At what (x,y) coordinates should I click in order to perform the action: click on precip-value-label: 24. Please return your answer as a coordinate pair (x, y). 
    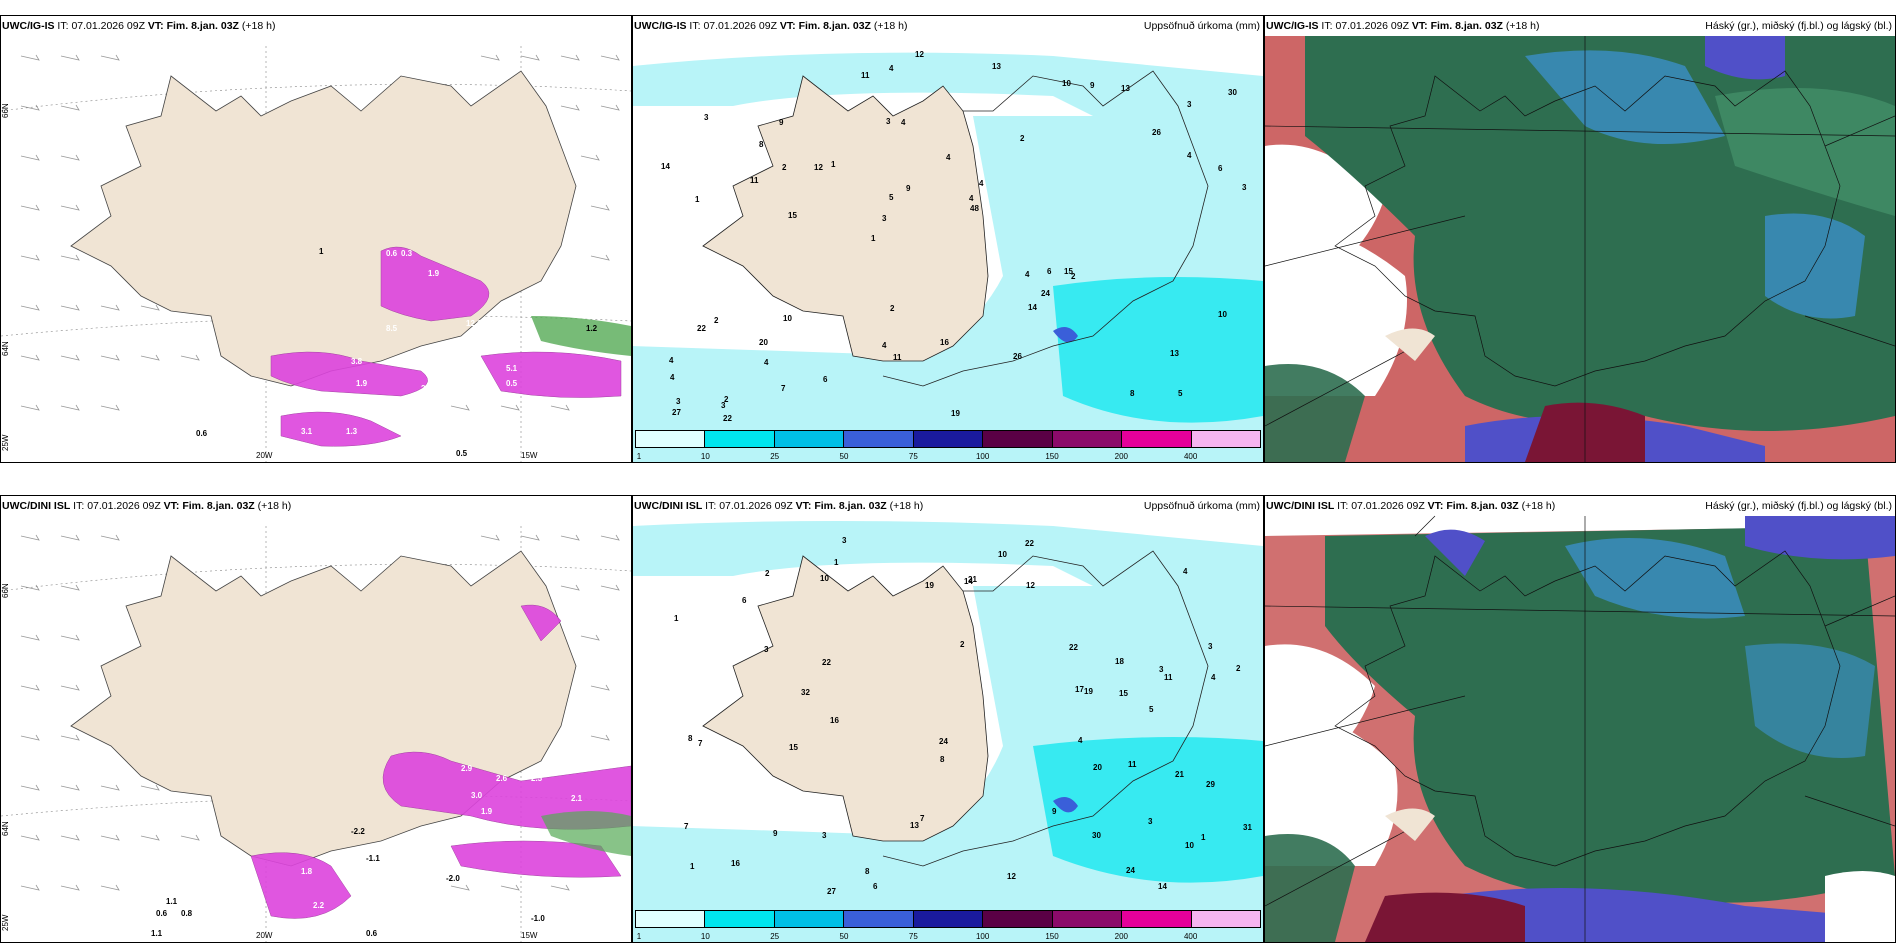
    Looking at the image, I should click on (943, 741).